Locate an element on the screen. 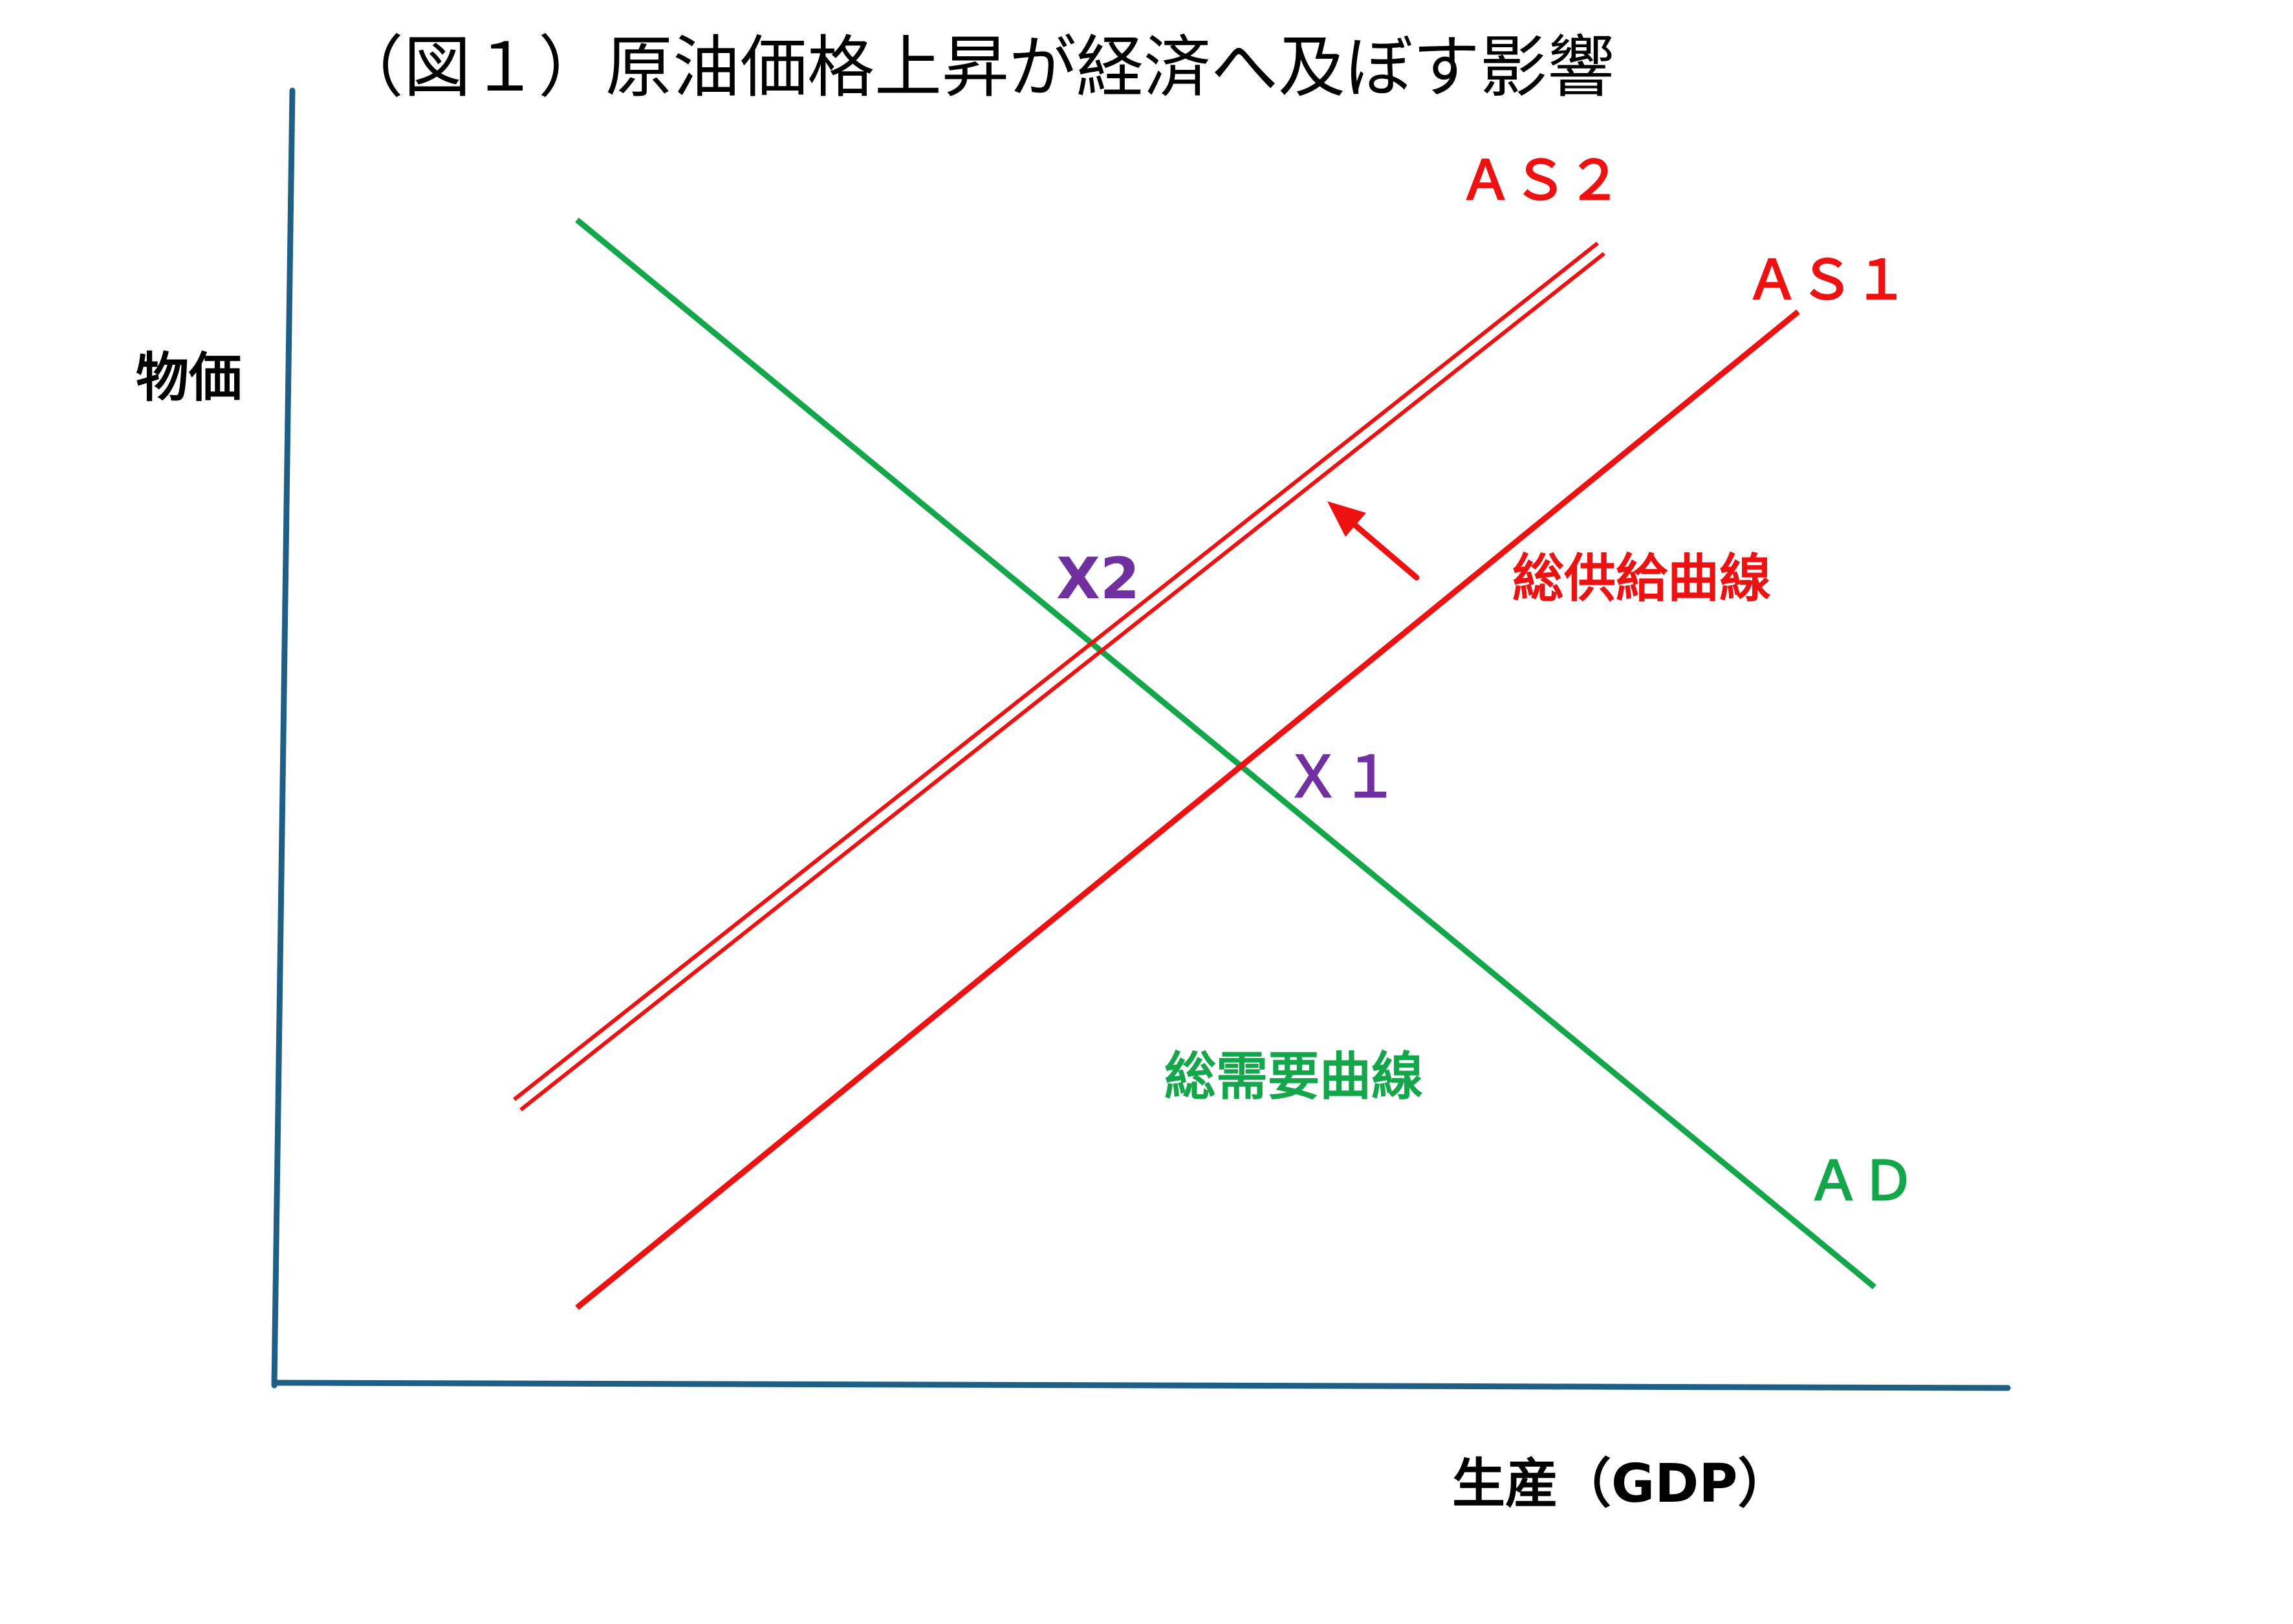 This screenshot has height=1624, width=2293. shift-arrow is located at coordinates (1373, 541).